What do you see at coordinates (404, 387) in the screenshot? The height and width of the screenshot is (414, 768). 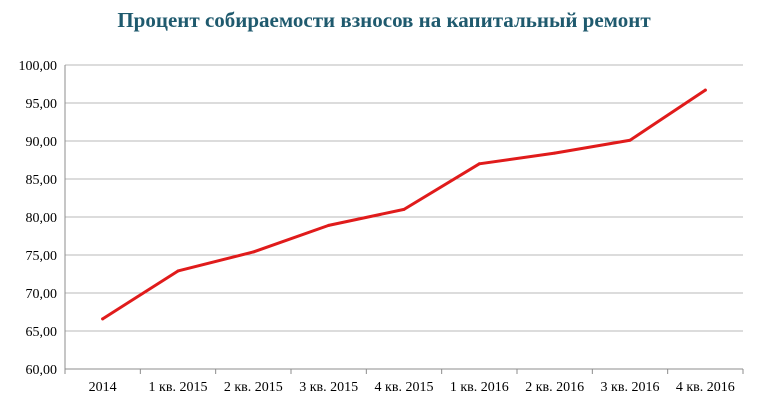 I see `x-tick-label: 4 кв. 2015` at bounding box center [404, 387].